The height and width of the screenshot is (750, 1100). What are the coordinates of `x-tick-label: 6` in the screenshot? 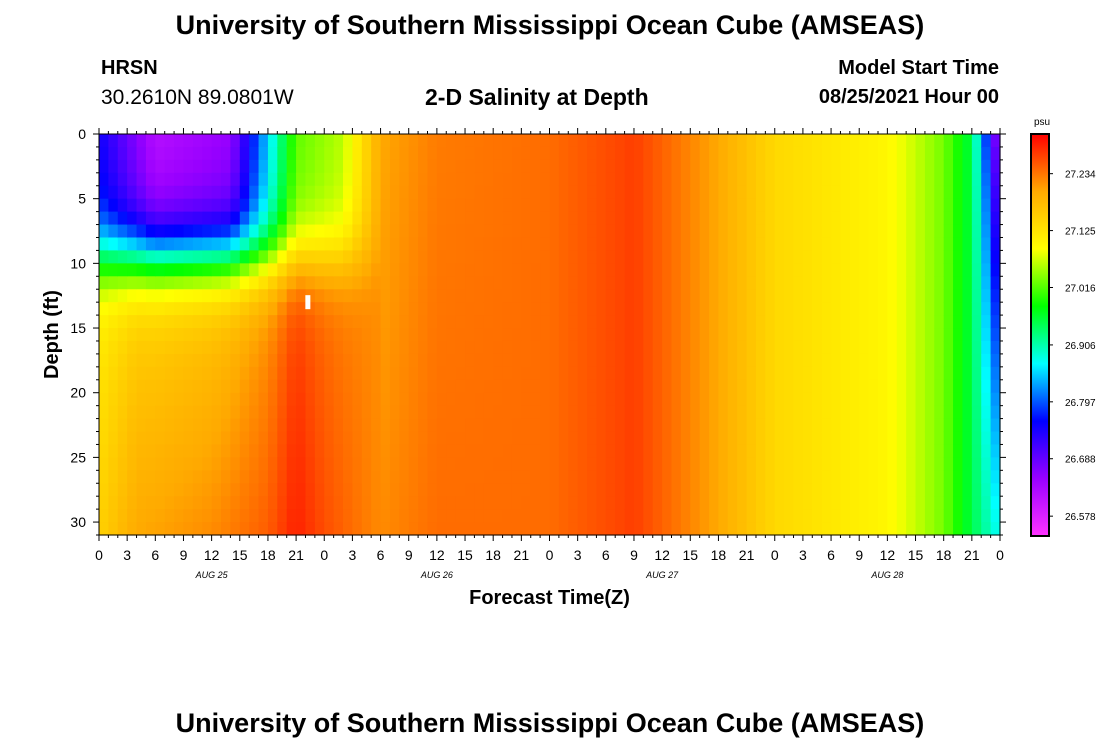 It's located at (831, 555).